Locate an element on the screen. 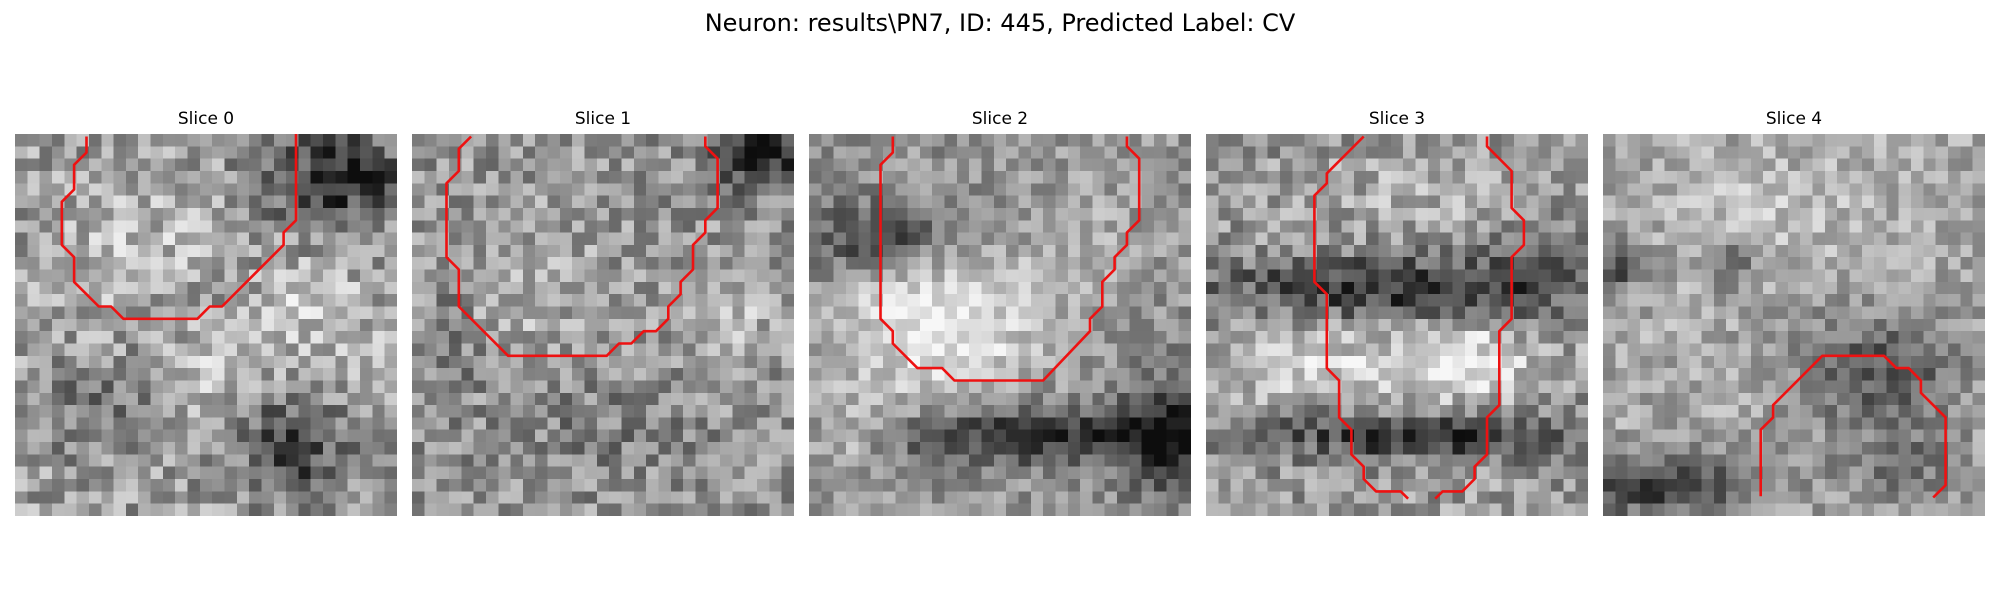  slice-0-image is located at coordinates (206, 325).